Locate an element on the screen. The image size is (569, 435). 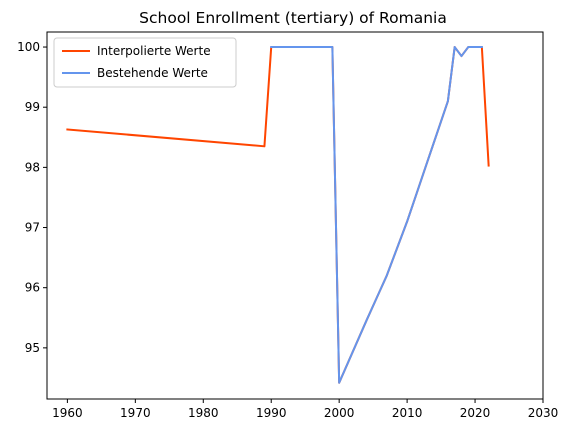
x-axis: 1960 1970 1980 1990 2000 2010 2020 2030 is located at coordinates (305, 409).